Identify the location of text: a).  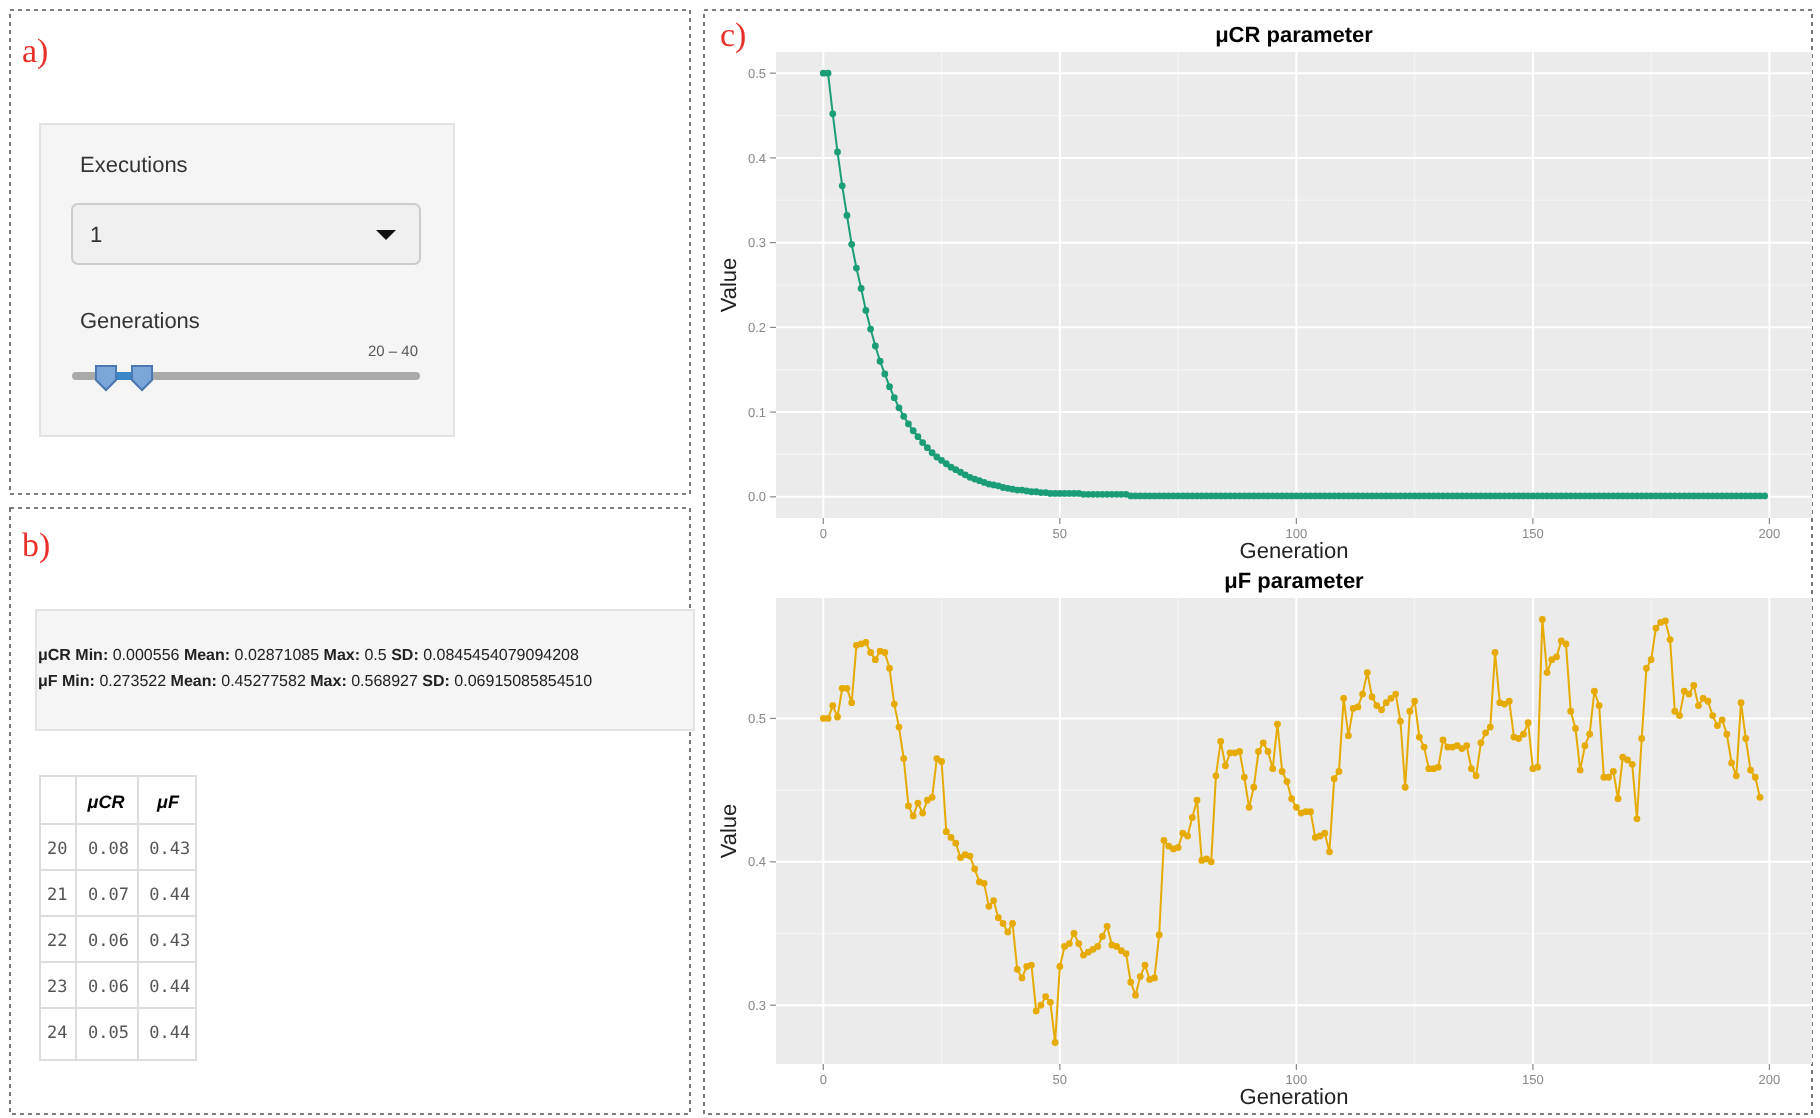
(35, 51).